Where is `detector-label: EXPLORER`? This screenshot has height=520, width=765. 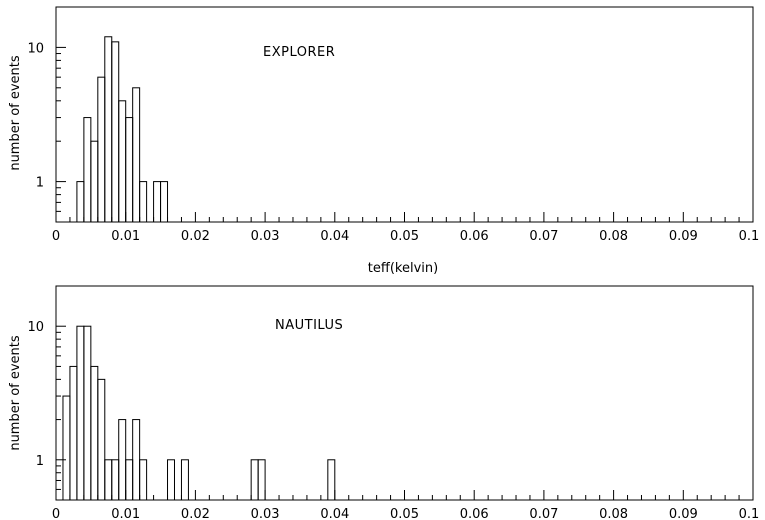 detector-label: EXPLORER is located at coordinates (299, 52).